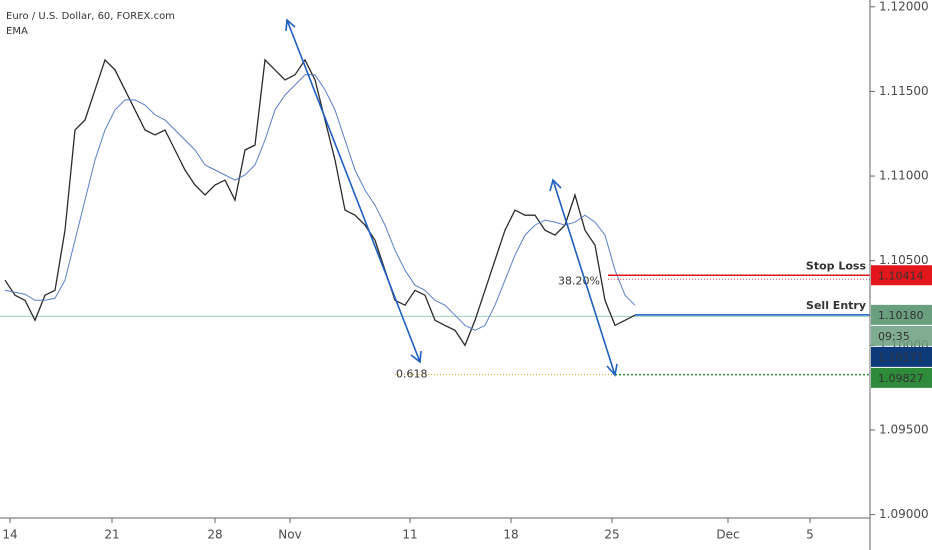 This screenshot has width=932, height=550. What do you see at coordinates (214, 535) in the screenshot?
I see `x-tick-label: 28` at bounding box center [214, 535].